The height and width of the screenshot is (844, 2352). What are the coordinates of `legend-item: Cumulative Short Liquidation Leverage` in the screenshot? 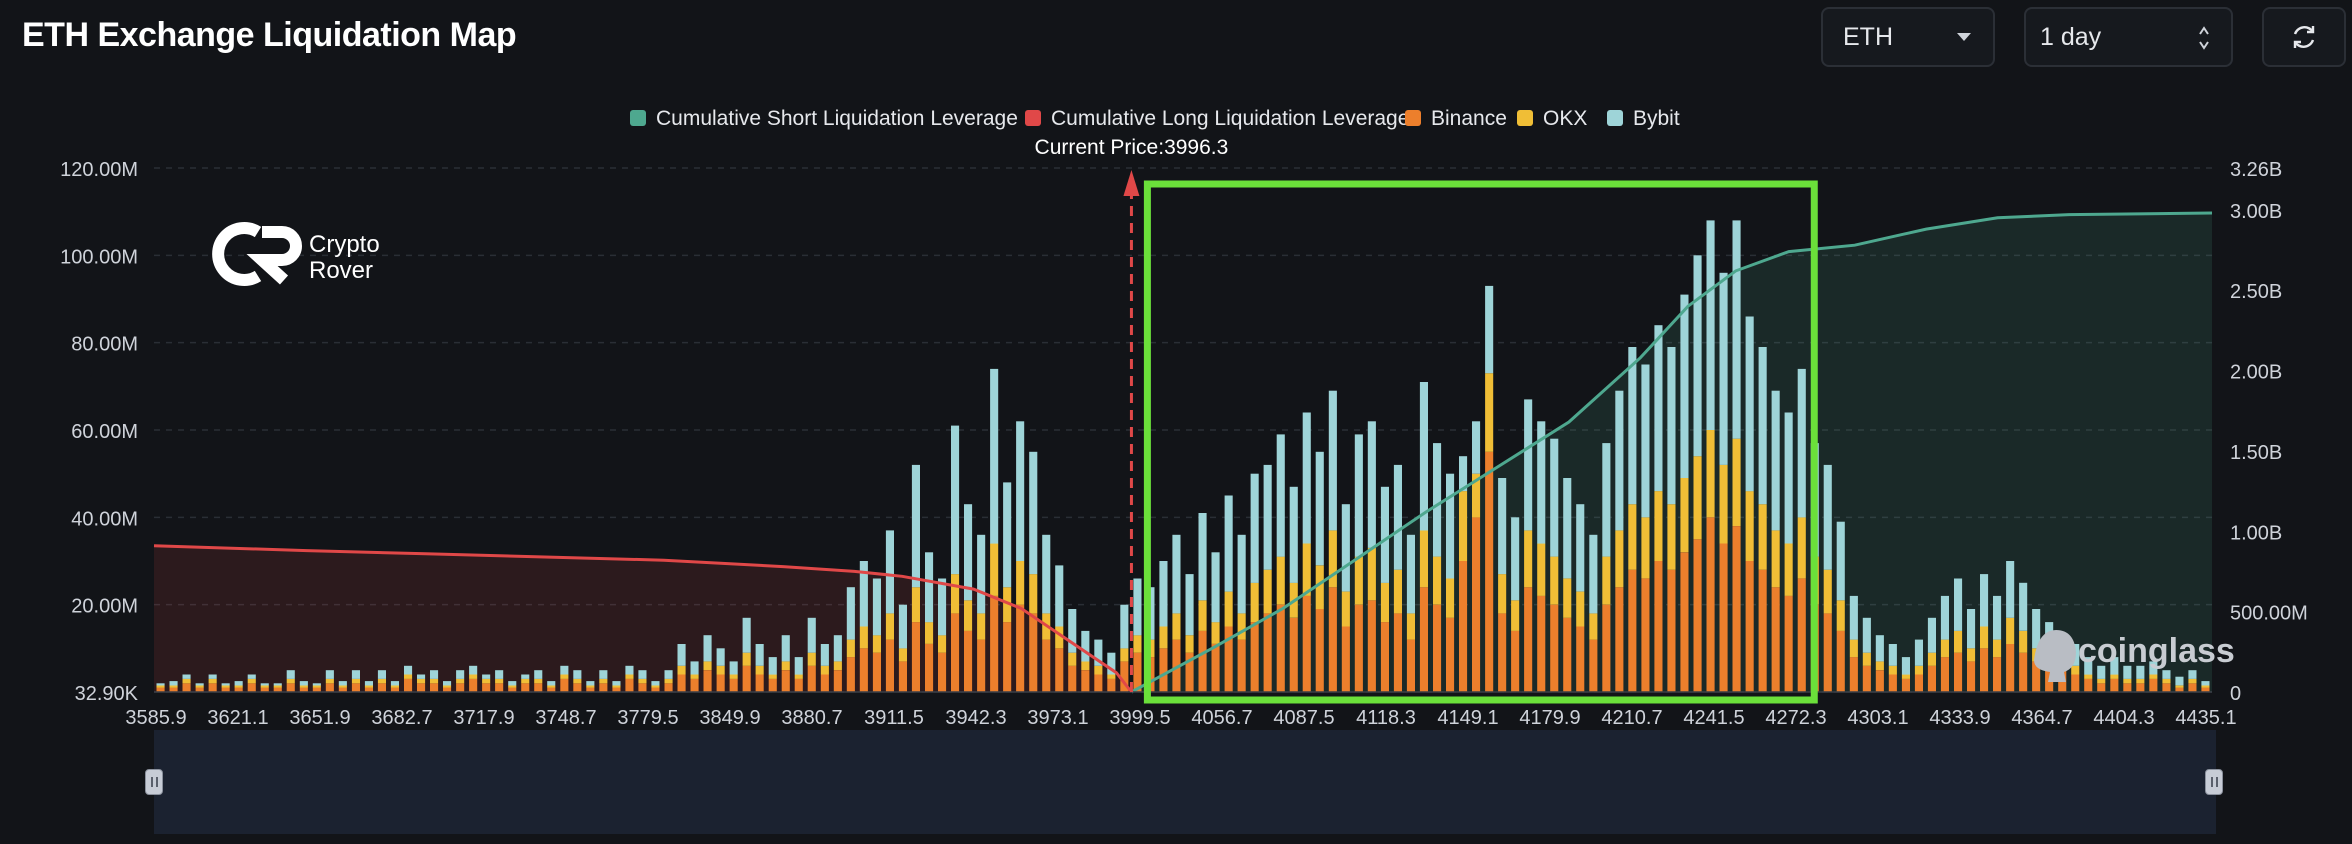 It's located at (824, 118).